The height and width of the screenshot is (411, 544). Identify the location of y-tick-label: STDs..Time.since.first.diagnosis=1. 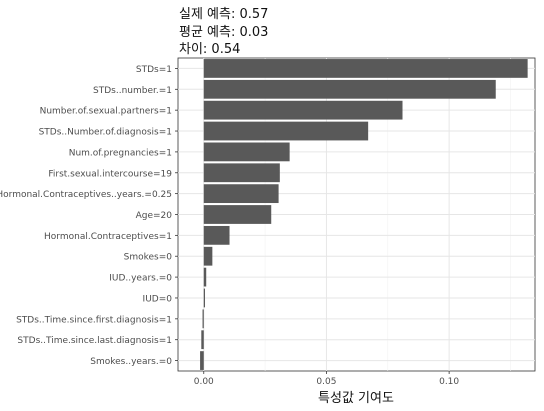
(94, 320).